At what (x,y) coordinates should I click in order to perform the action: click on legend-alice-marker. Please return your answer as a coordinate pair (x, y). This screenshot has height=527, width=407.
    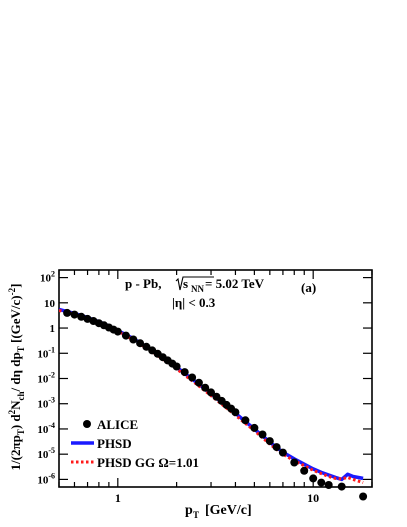
    Looking at the image, I should click on (87, 424).